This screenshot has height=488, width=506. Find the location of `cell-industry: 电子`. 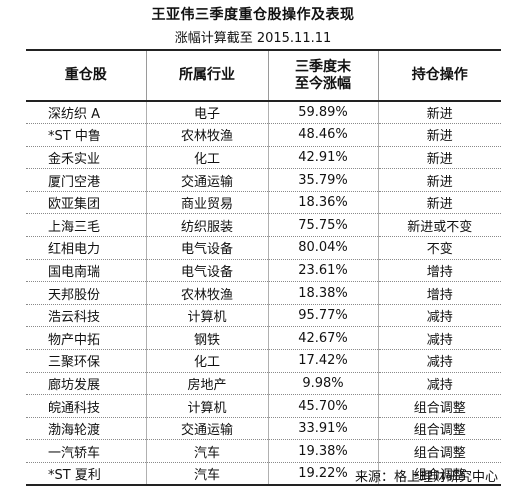

cell-industry: 电子 is located at coordinates (207, 113).